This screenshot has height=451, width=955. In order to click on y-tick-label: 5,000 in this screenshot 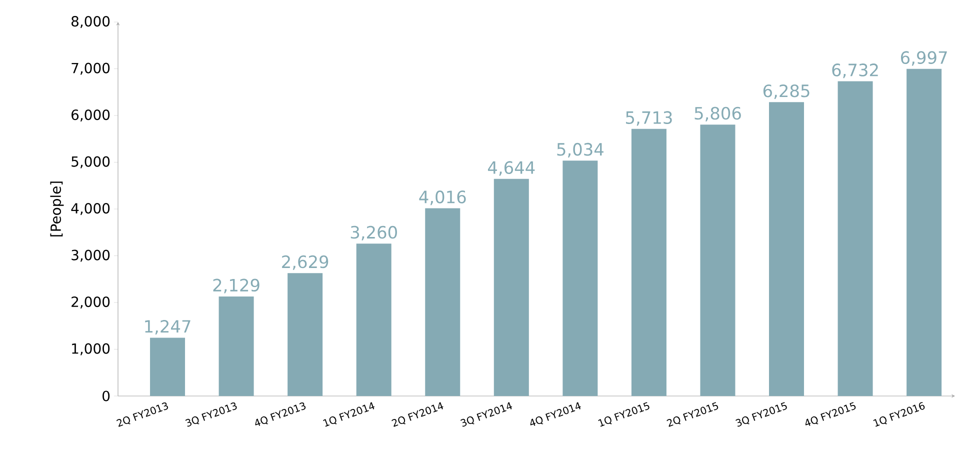, I will do `click(91, 162)`.